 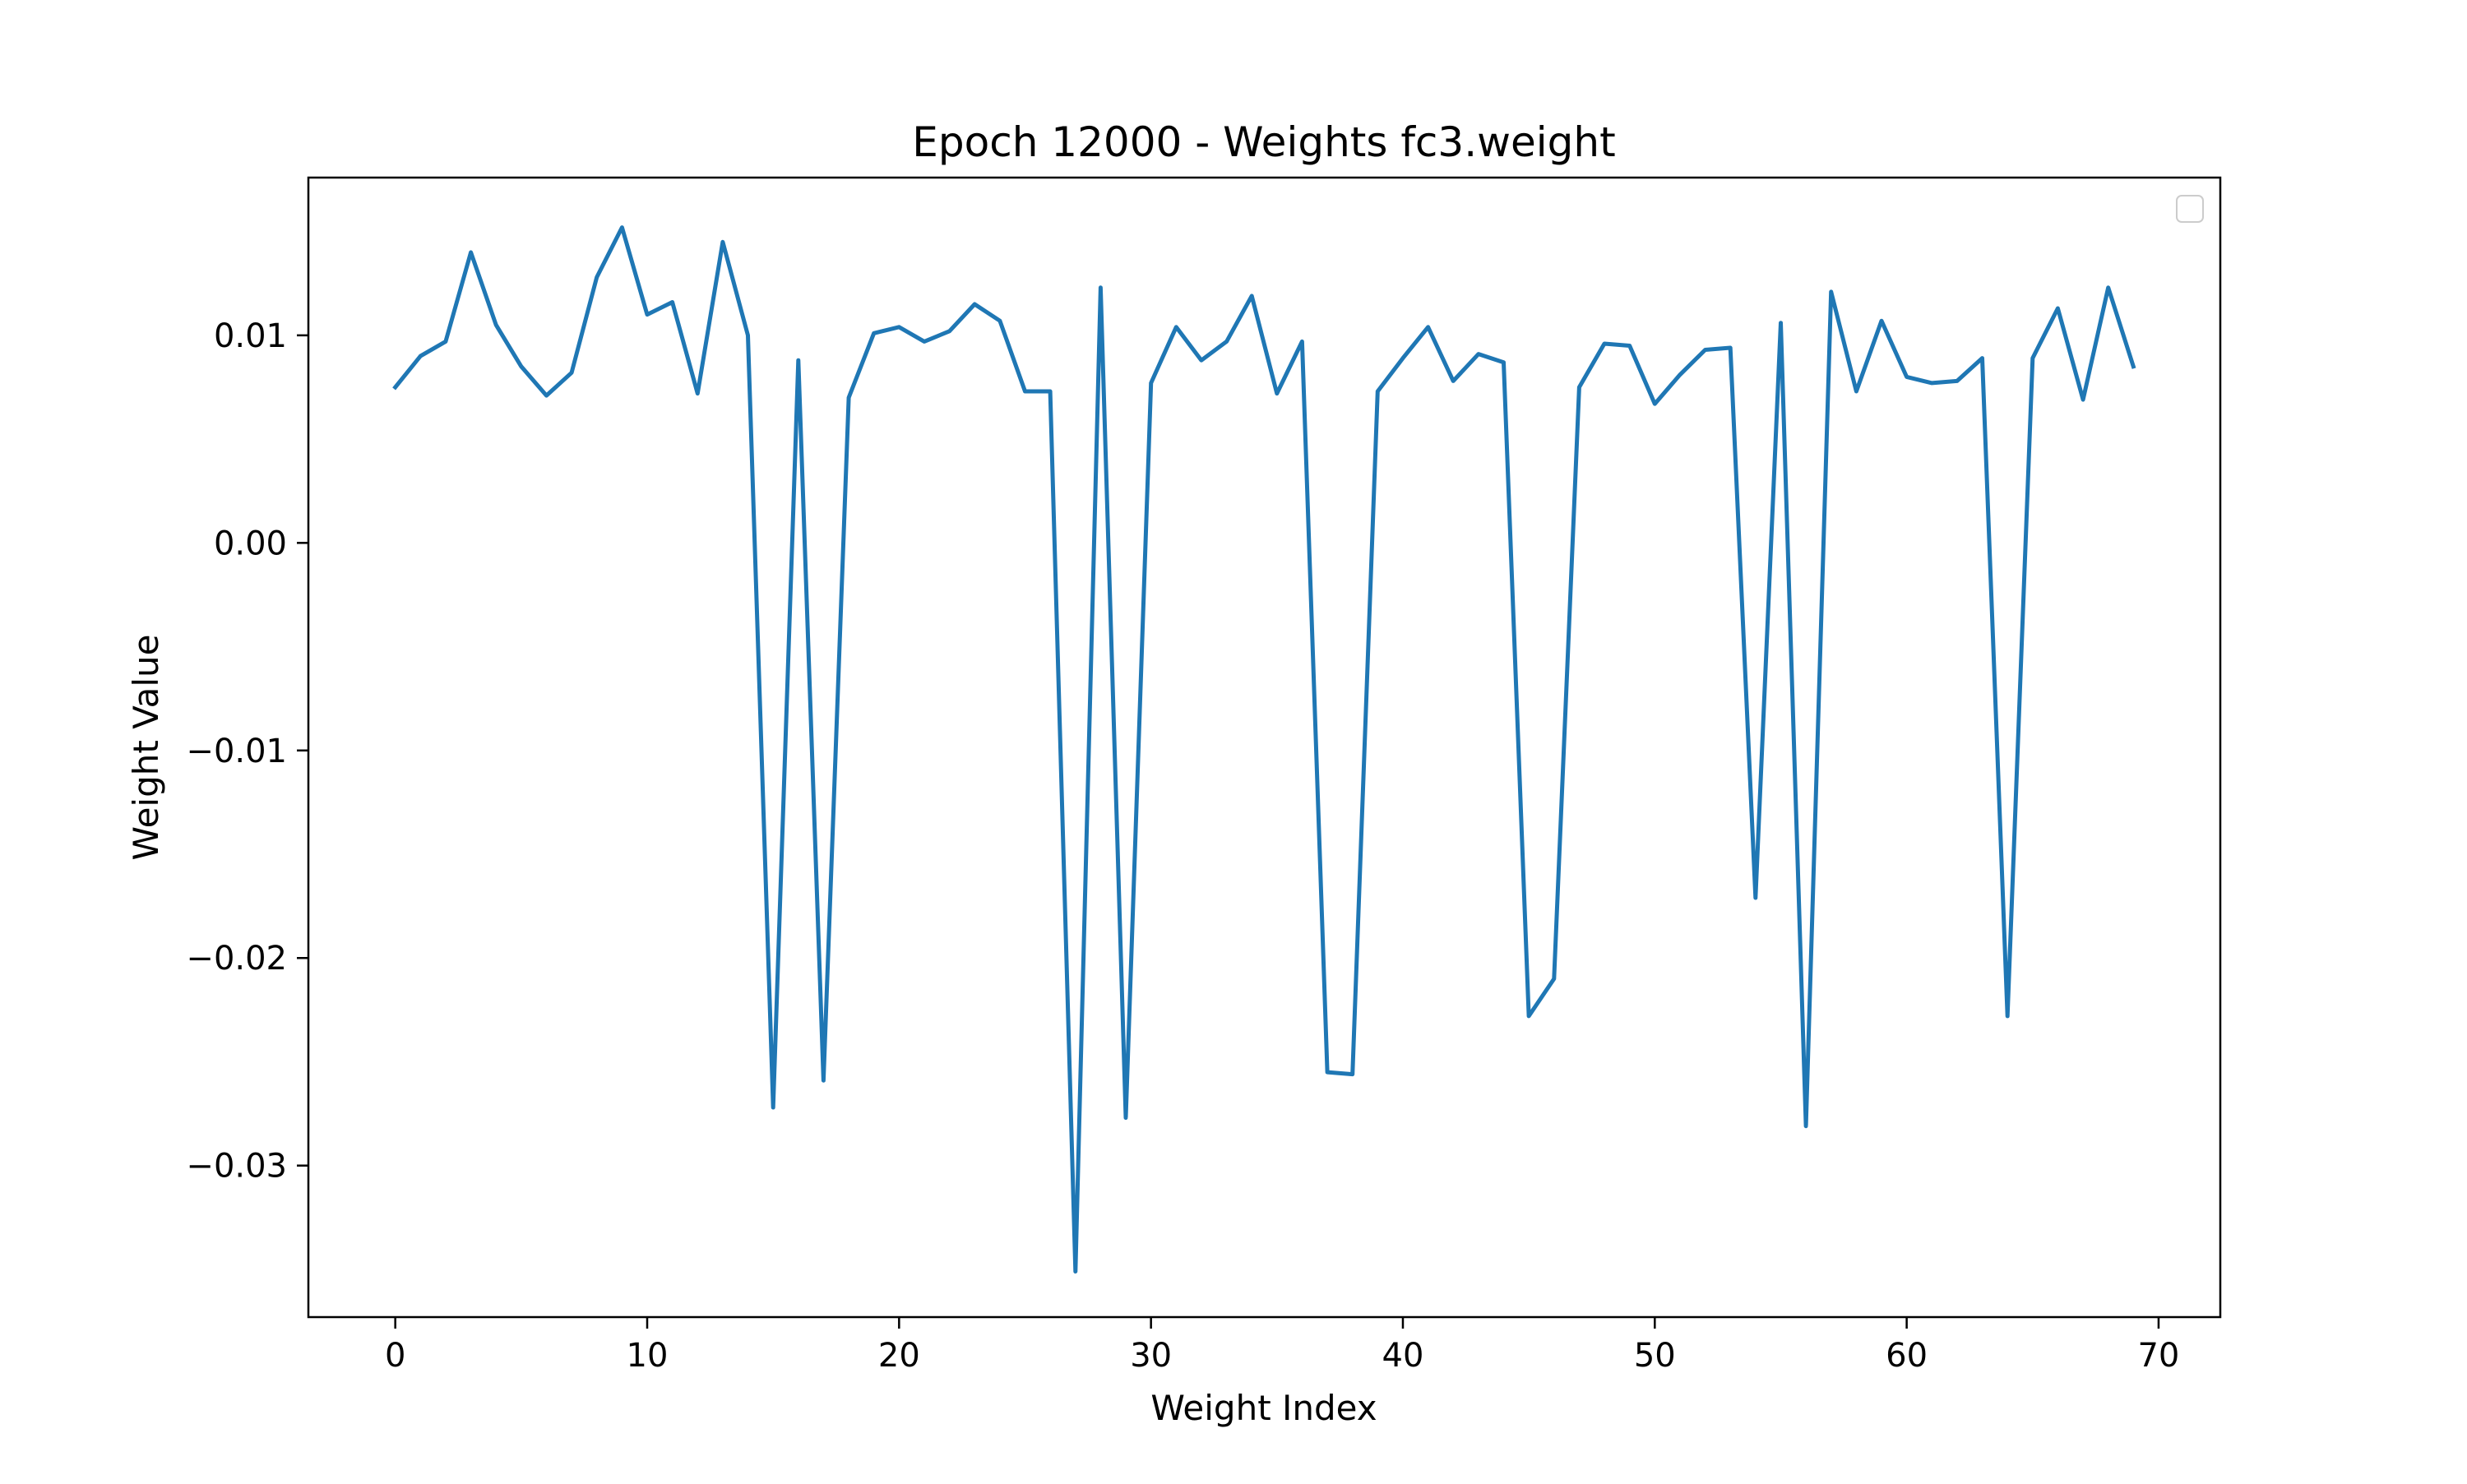 I want to click on y-tick-label: −0.02, so click(x=236, y=959).